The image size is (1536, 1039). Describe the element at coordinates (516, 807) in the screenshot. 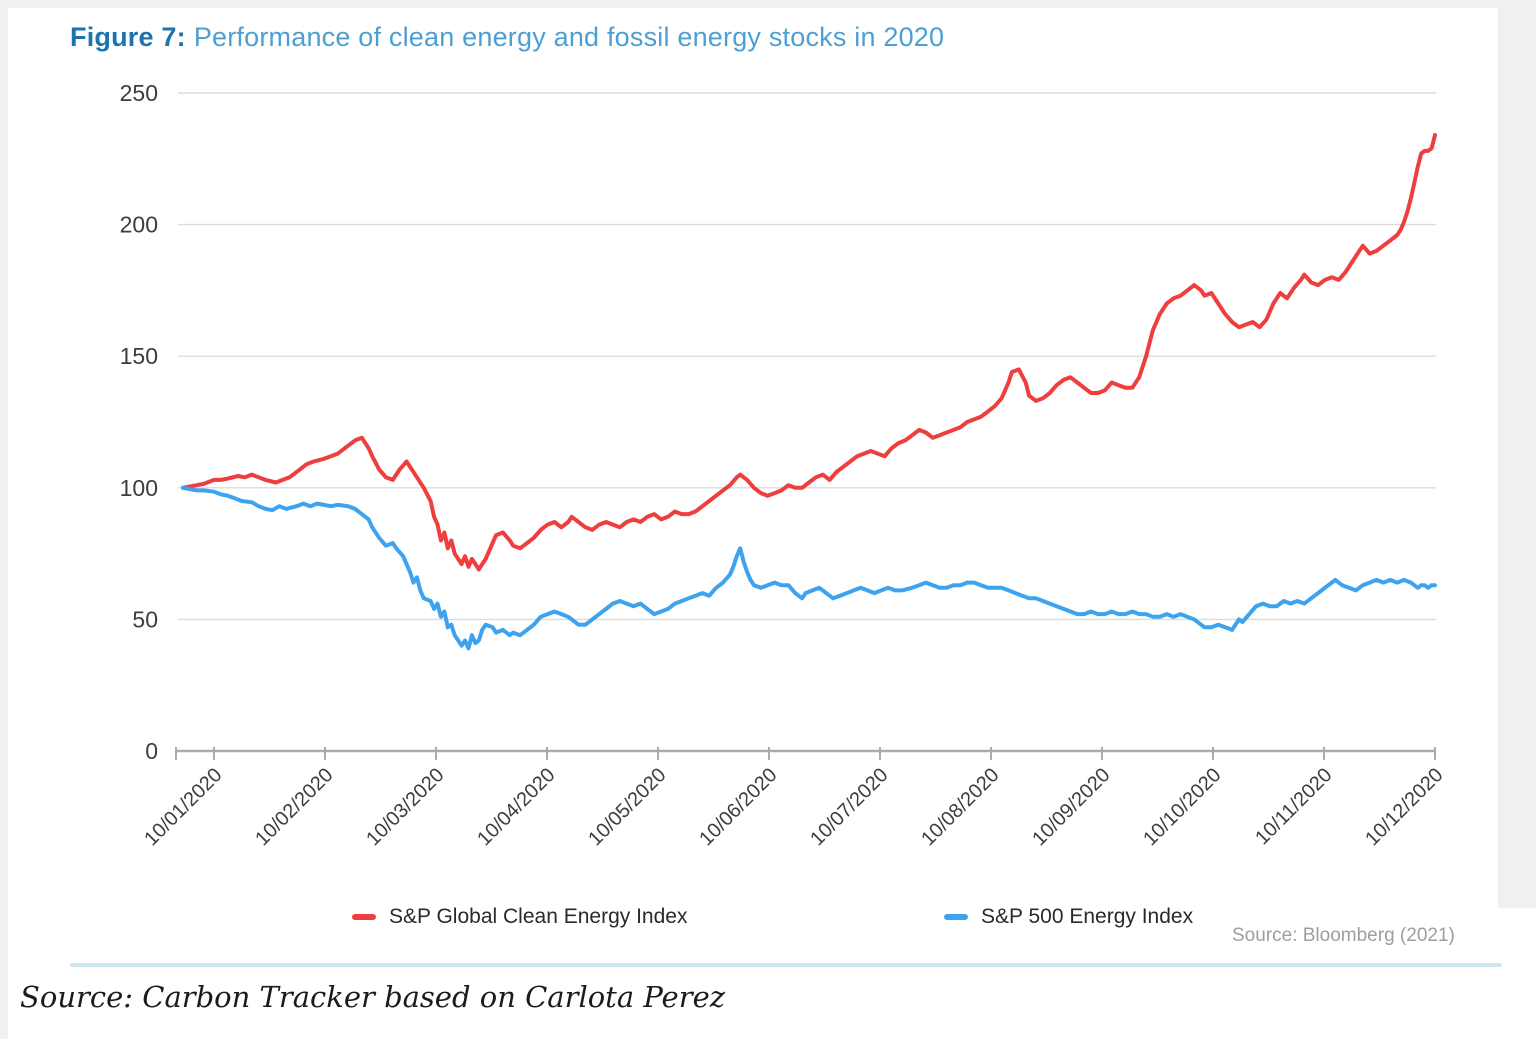

I see `x-axis-tick-label: 10/04/2020` at that location.